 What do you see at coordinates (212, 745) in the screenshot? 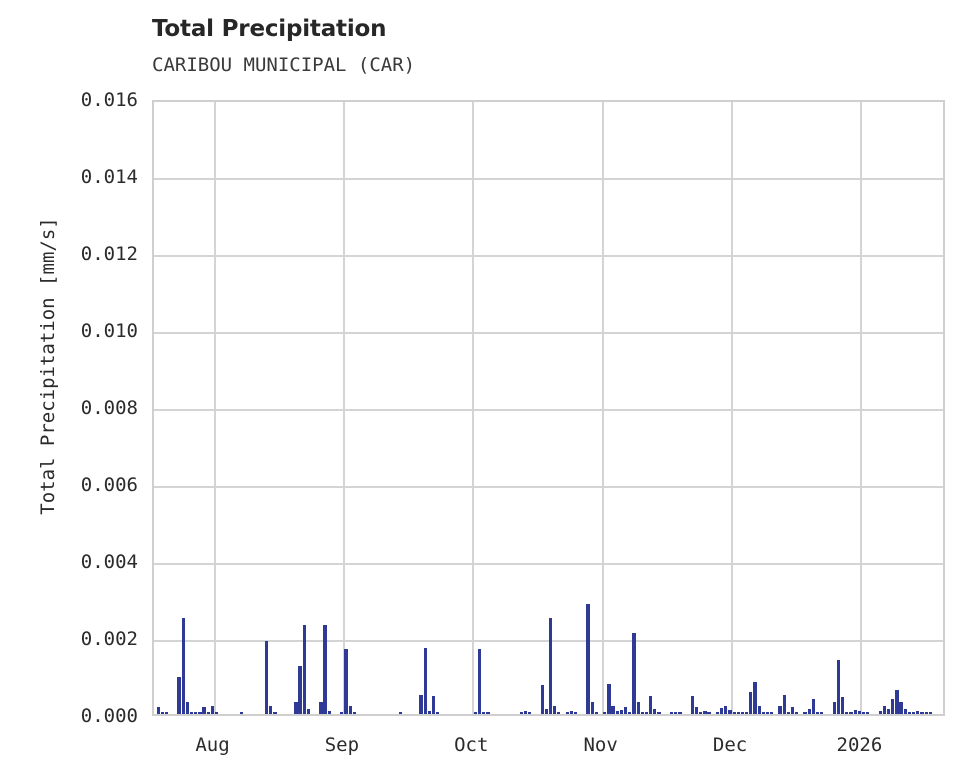
I see `x-tick-label: Aug` at bounding box center [212, 745].